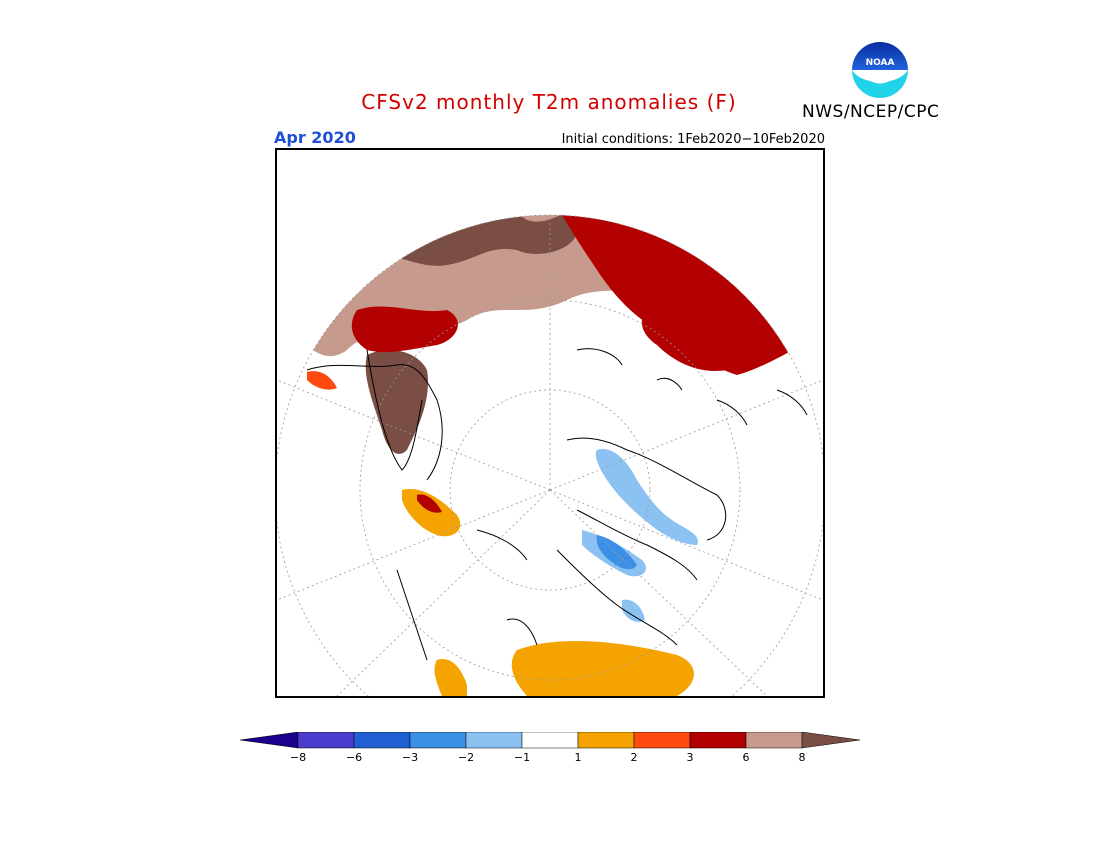  I want to click on colorbar-tick-label: −8, so click(298, 757).